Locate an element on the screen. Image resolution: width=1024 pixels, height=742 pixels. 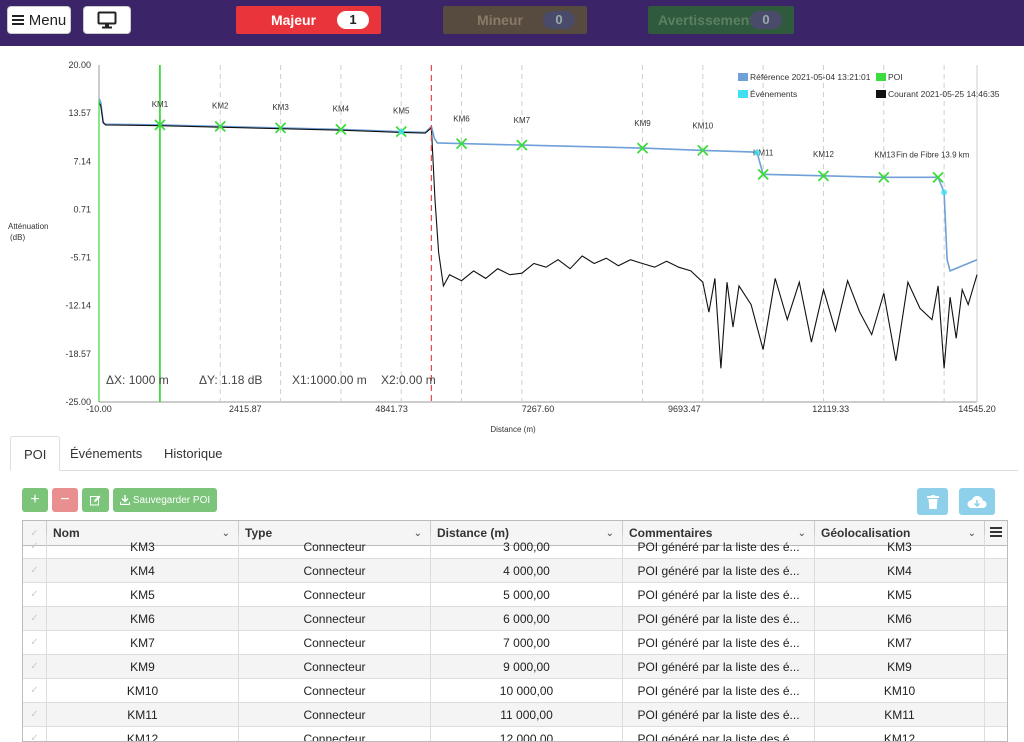
tab-evenements: Événements is located at coordinates (106, 453).